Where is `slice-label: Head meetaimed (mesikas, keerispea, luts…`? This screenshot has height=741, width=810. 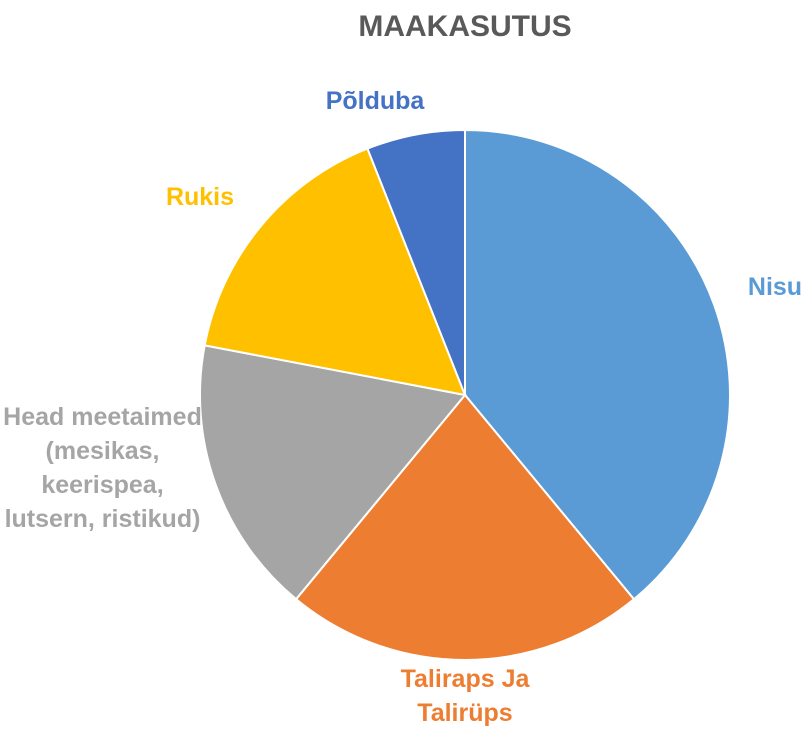
slice-label: Head meetaimed (mesikas, keerispea, luts… is located at coordinates (102, 468).